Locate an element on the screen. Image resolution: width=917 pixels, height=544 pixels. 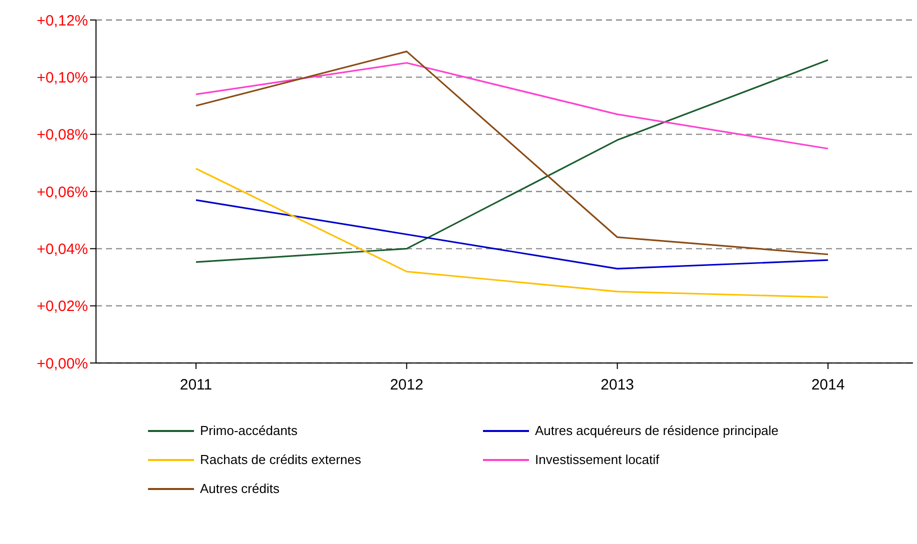
legend-label: Rachats de crédits externes is located at coordinates (281, 459).